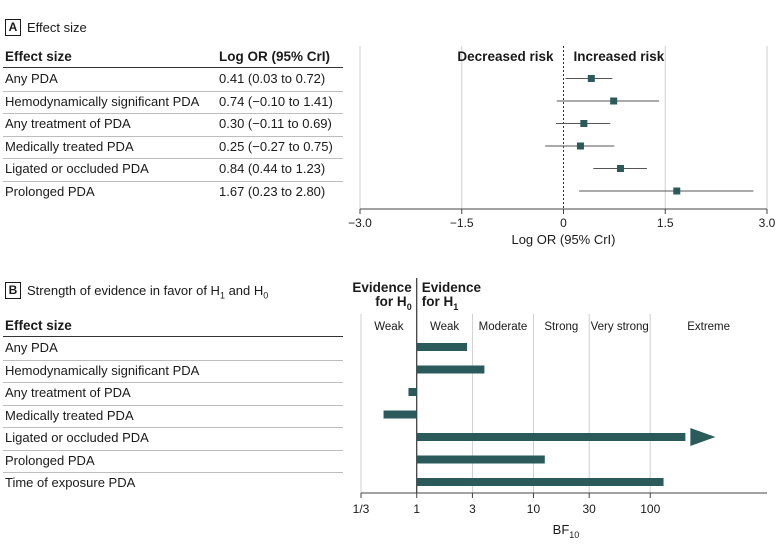 The height and width of the screenshot is (550, 783). What do you see at coordinates (31, 78) in the screenshot?
I see `panel-a-row-label: Any PDA` at bounding box center [31, 78].